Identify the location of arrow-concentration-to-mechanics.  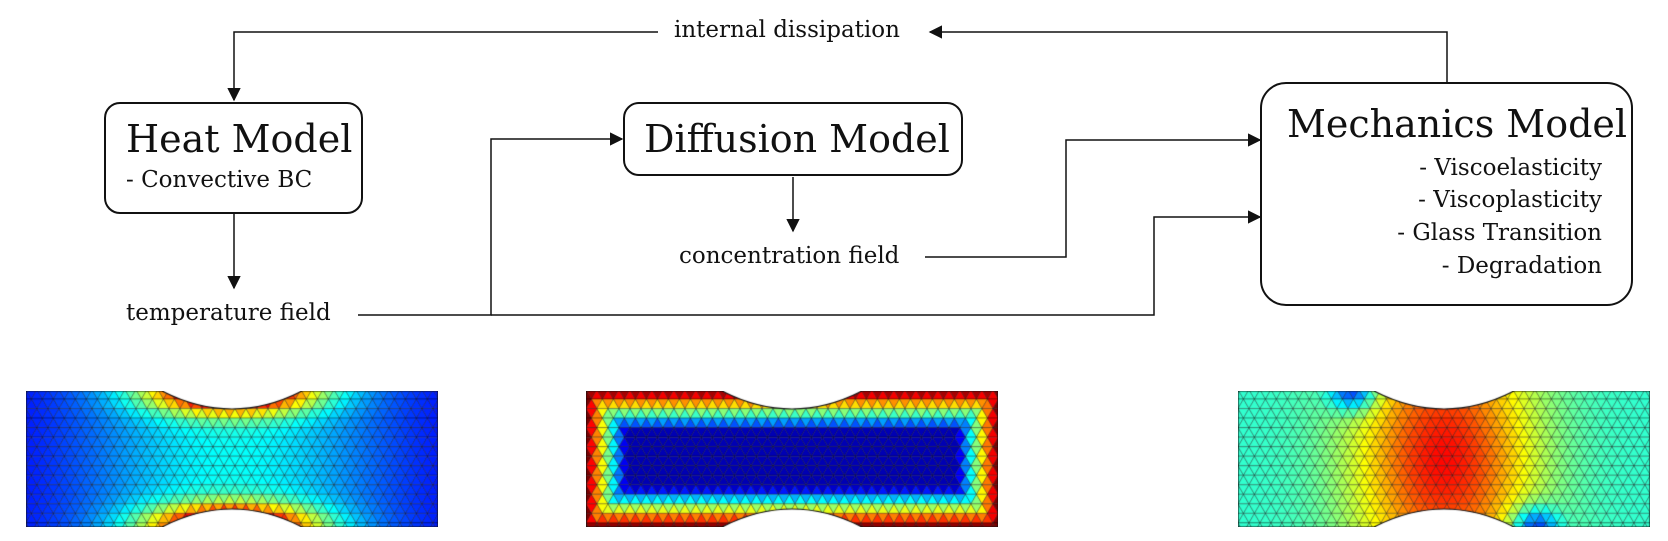
(1093, 195).